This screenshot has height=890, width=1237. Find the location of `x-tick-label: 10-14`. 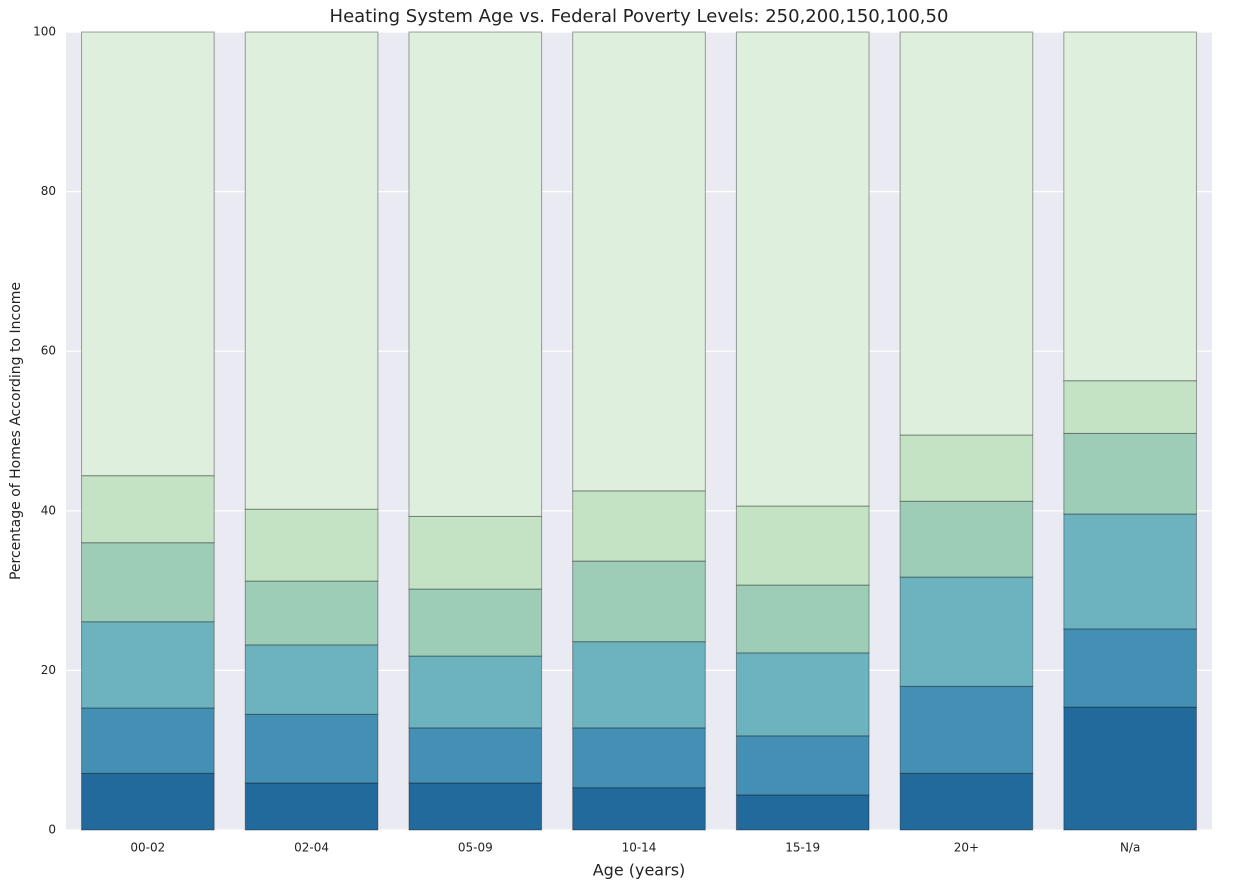

x-tick-label: 10-14 is located at coordinates (639, 848).